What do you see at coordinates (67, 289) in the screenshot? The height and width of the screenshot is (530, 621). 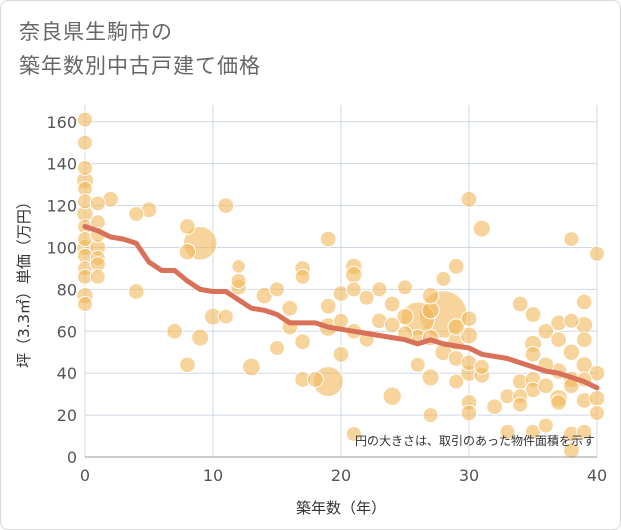 I see `y-tick-label: 80` at bounding box center [67, 289].